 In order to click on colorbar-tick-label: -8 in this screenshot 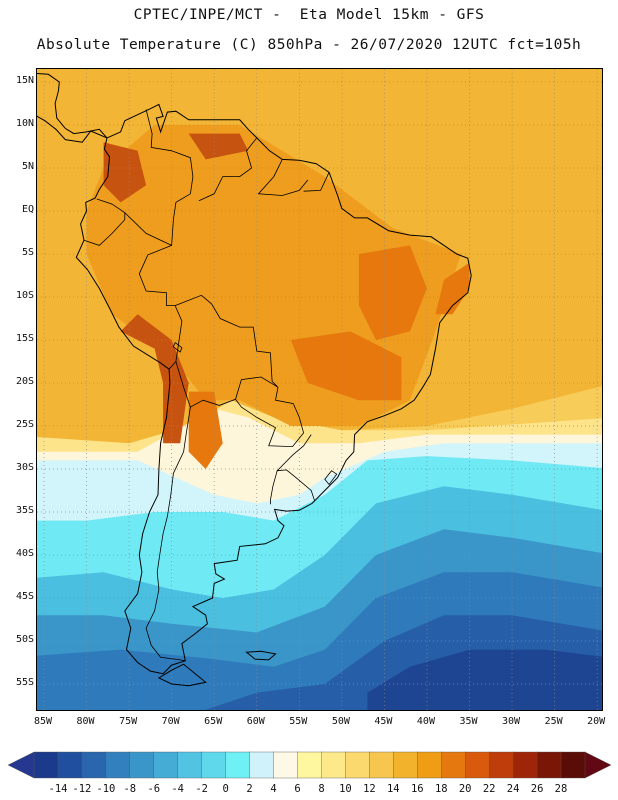, I will do `click(130, 789)`.